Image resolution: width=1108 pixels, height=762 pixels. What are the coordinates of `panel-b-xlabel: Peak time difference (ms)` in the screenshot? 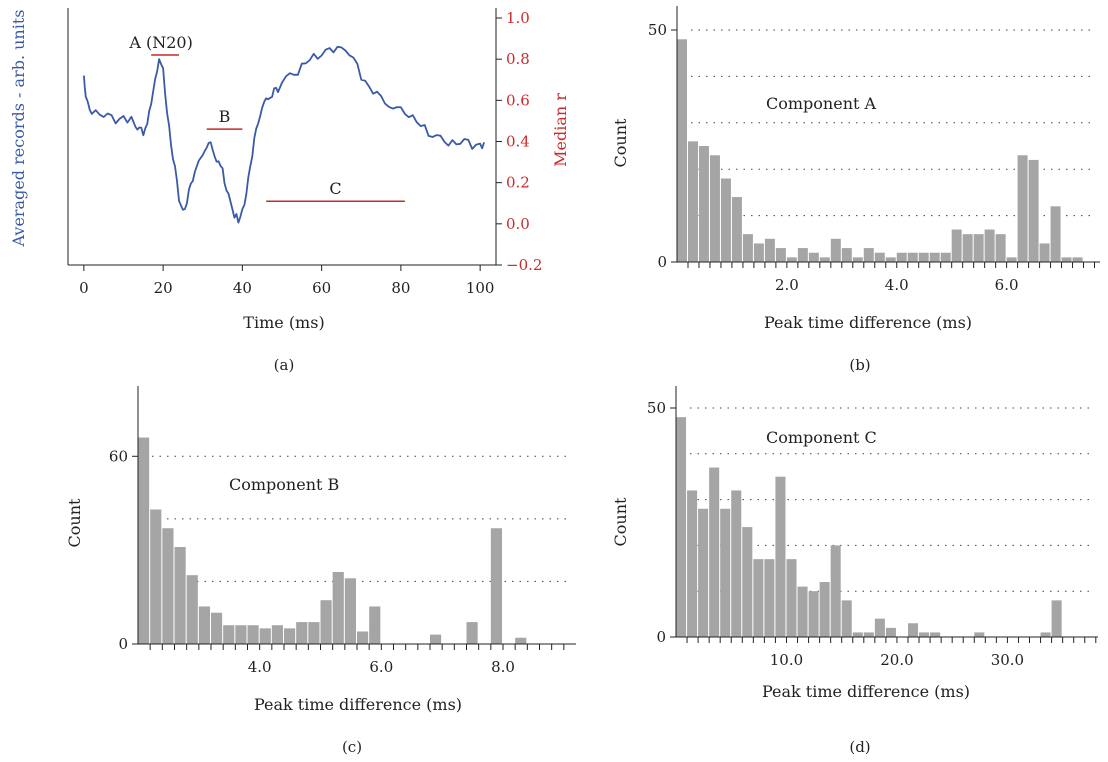 It's located at (868, 322).